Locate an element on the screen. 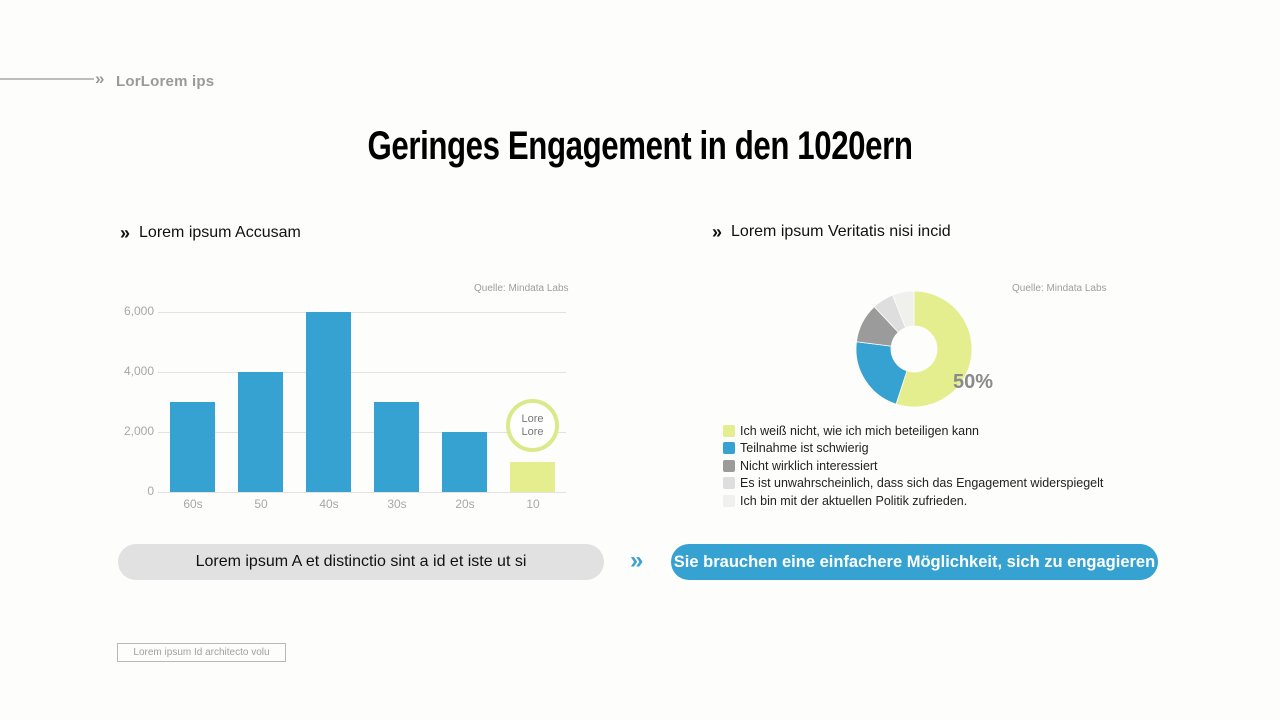  kicker-label: LorLorem ips is located at coordinates (165, 81).